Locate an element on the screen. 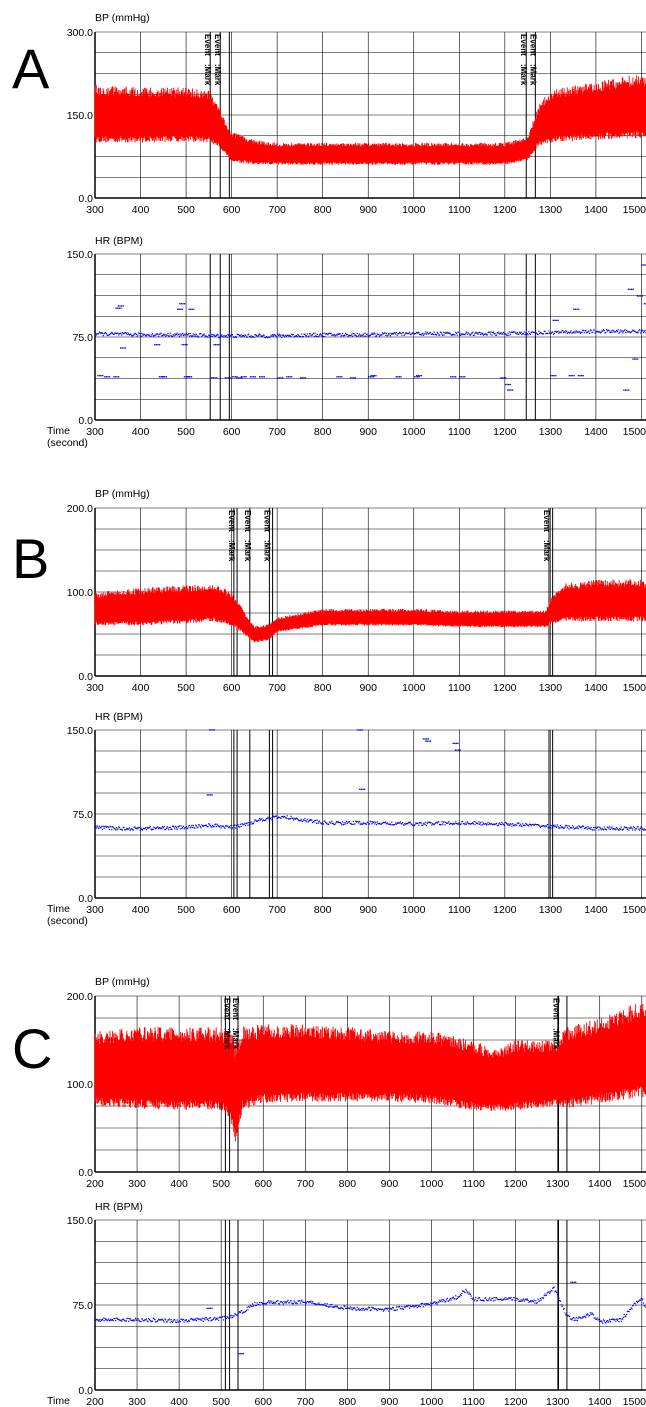  x-tick-label: 1100 is located at coordinates (459, 210).